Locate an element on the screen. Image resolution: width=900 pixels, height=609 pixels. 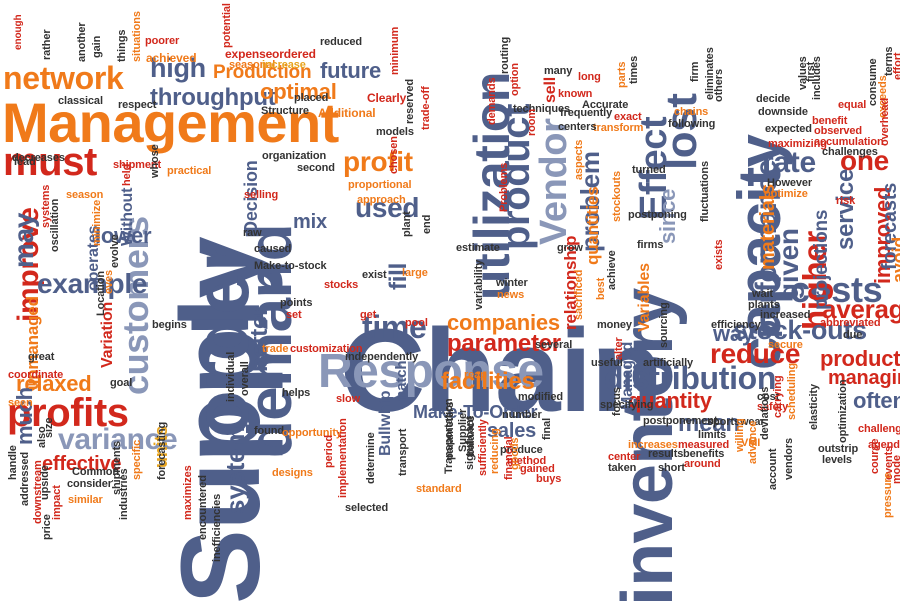
word-time: time is located at coordinates (394, 327).